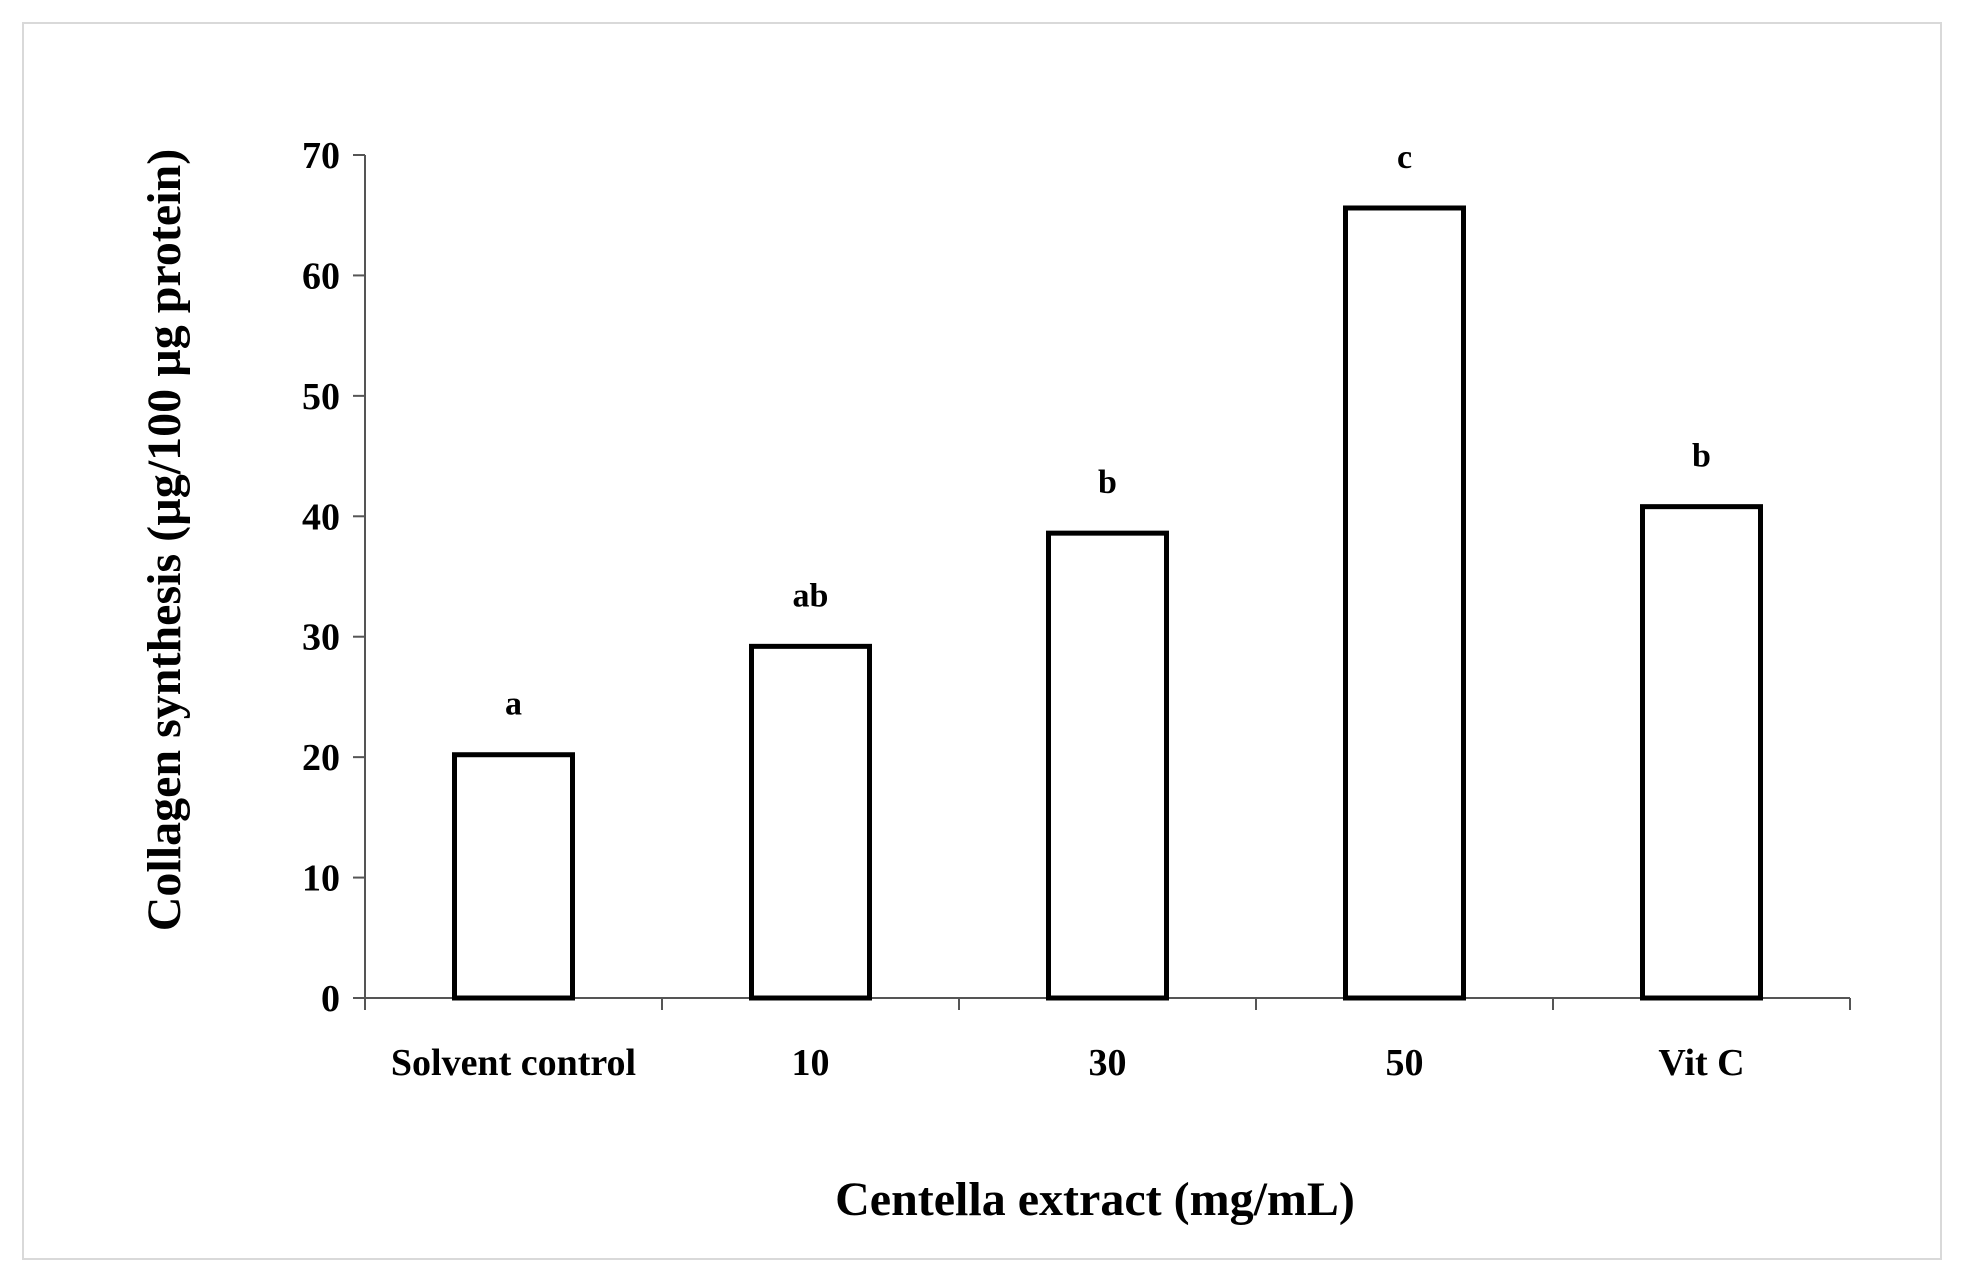 Image resolution: width=1964 pixels, height=1280 pixels. Describe the element at coordinates (1405, 1063) in the screenshot. I see `category-label: 50` at that location.